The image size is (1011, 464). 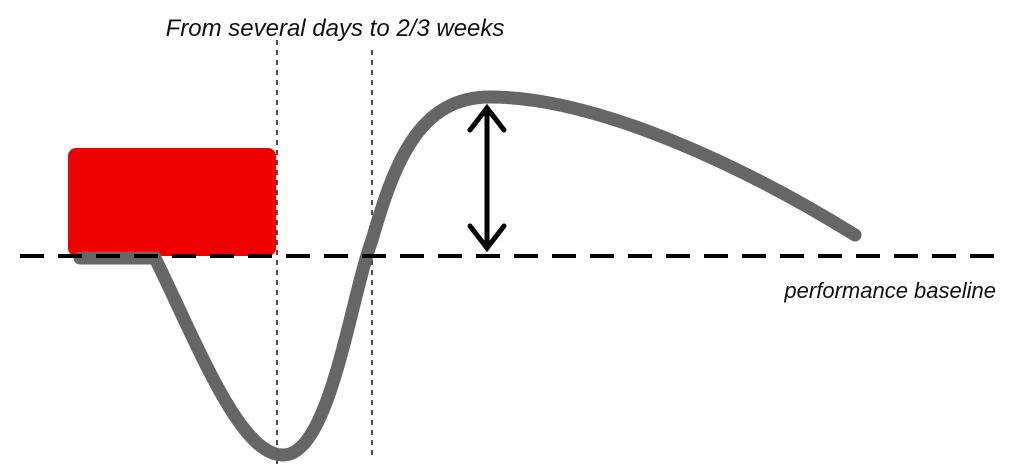 I want to click on stimulus-block, so click(x=172, y=202).